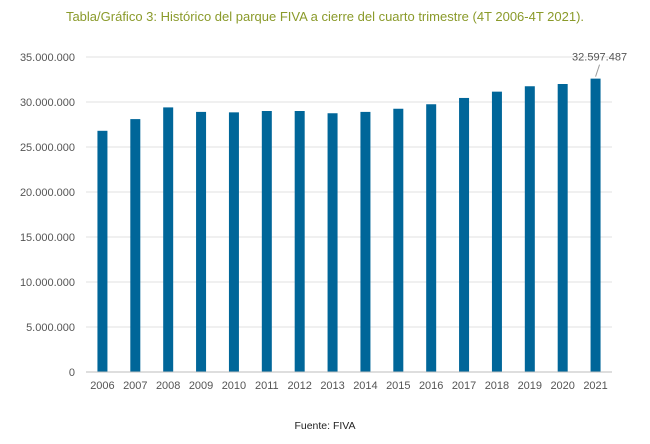 This screenshot has height=444, width=650. Describe the element at coordinates (365, 386) in the screenshot. I see `x-tick-label: 2014` at that location.